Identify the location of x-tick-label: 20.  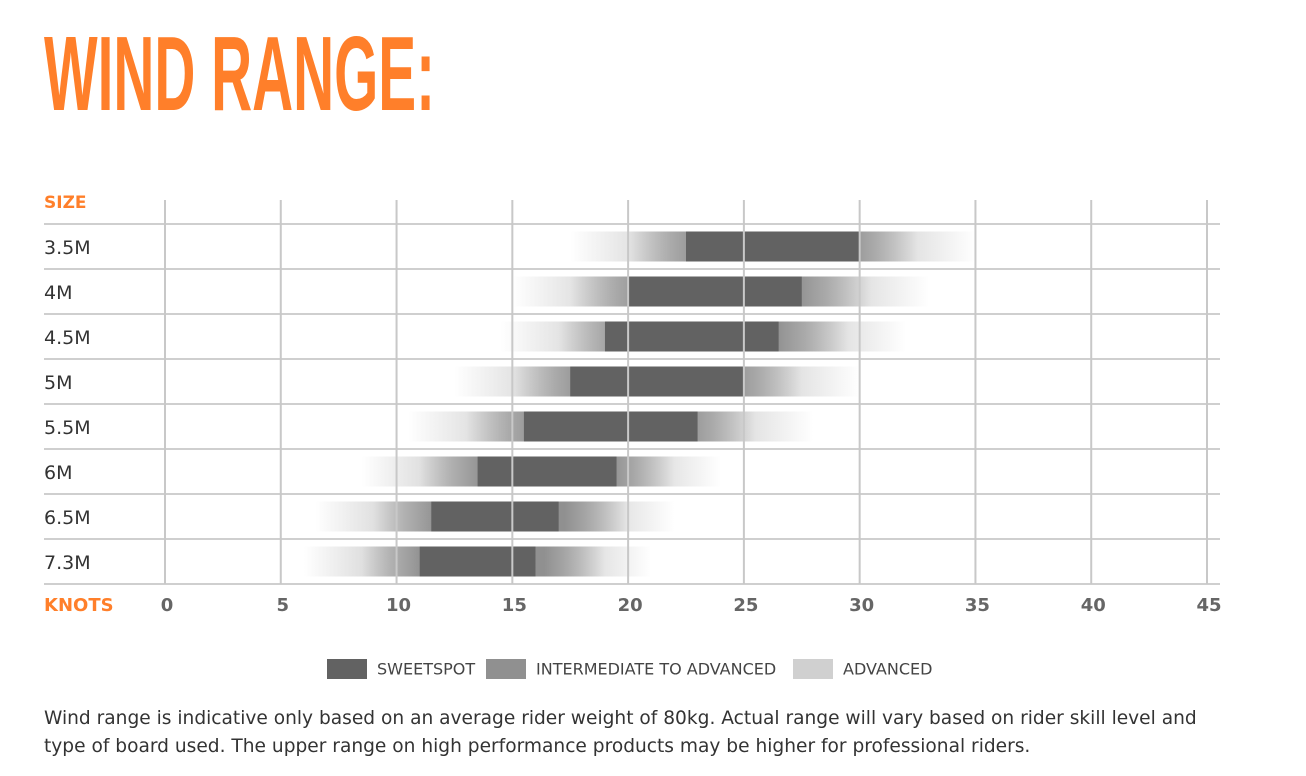
(630, 605).